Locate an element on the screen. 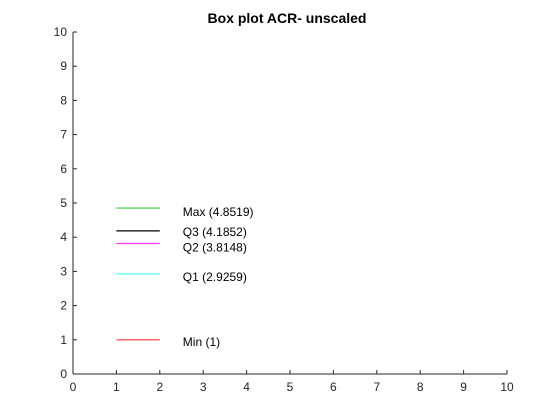 The height and width of the screenshot is (420, 560). y-tick-label: 9 is located at coordinates (63, 66).